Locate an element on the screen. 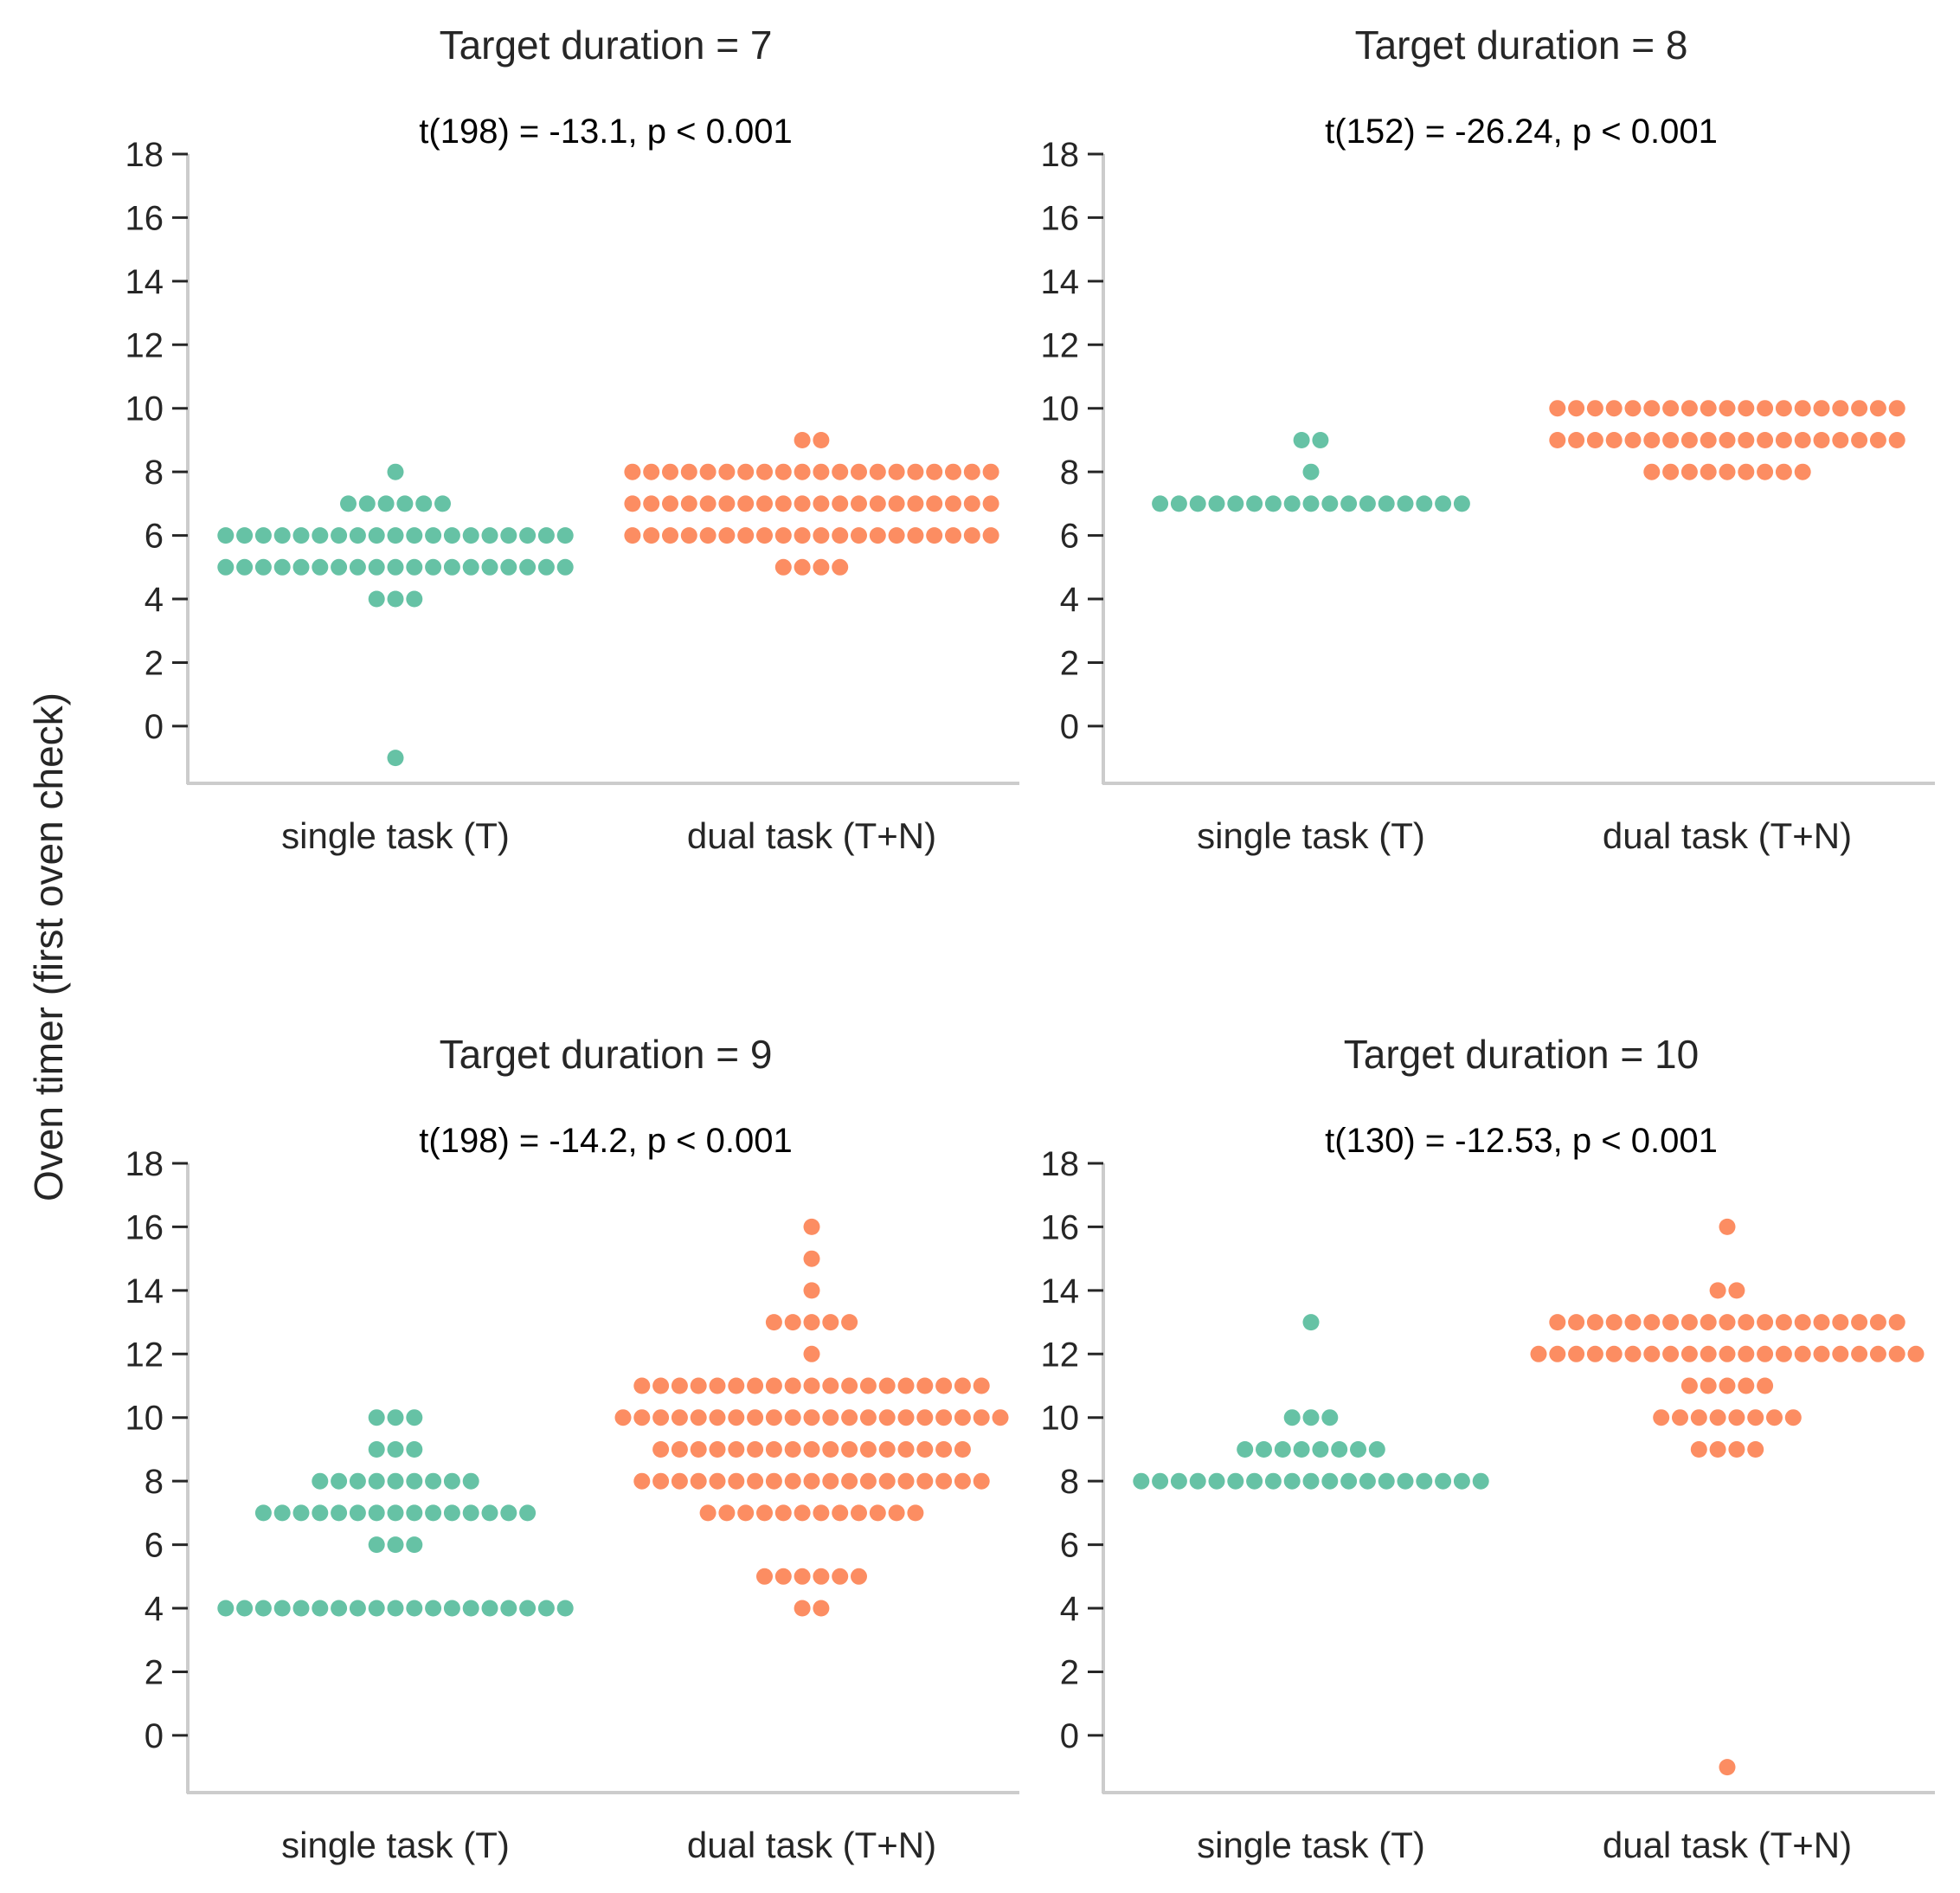  y-tick-label: 18 is located at coordinates (1060, 155).